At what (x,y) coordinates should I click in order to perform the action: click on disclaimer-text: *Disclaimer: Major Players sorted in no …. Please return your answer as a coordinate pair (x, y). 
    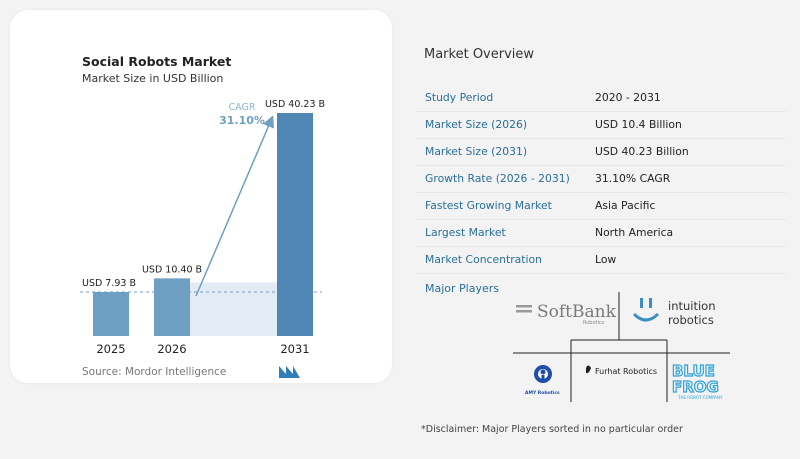
    Looking at the image, I should click on (552, 429).